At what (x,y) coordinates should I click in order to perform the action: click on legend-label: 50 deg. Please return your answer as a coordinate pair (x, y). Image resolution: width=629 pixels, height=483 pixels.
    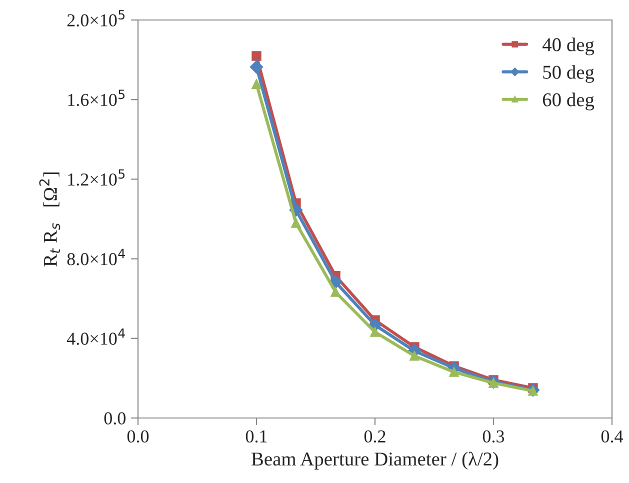
    Looking at the image, I should click on (568, 74).